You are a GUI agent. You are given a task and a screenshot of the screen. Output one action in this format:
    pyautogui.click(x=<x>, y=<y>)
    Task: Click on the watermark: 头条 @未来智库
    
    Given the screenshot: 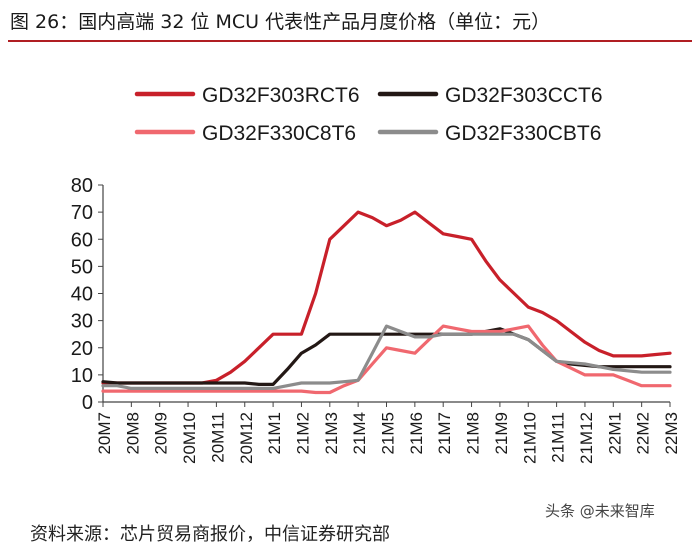 What is the action you would take?
    pyautogui.click(x=600, y=511)
    